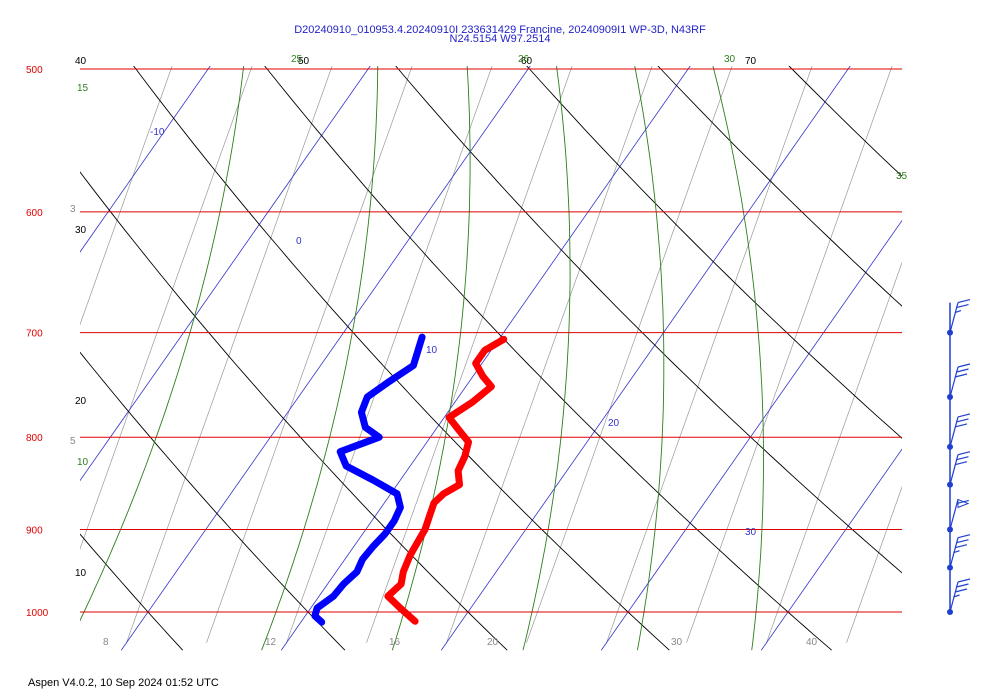 This screenshot has width=1000, height=700. I want to click on moist-adiabat-label: 26, so click(524, 59).